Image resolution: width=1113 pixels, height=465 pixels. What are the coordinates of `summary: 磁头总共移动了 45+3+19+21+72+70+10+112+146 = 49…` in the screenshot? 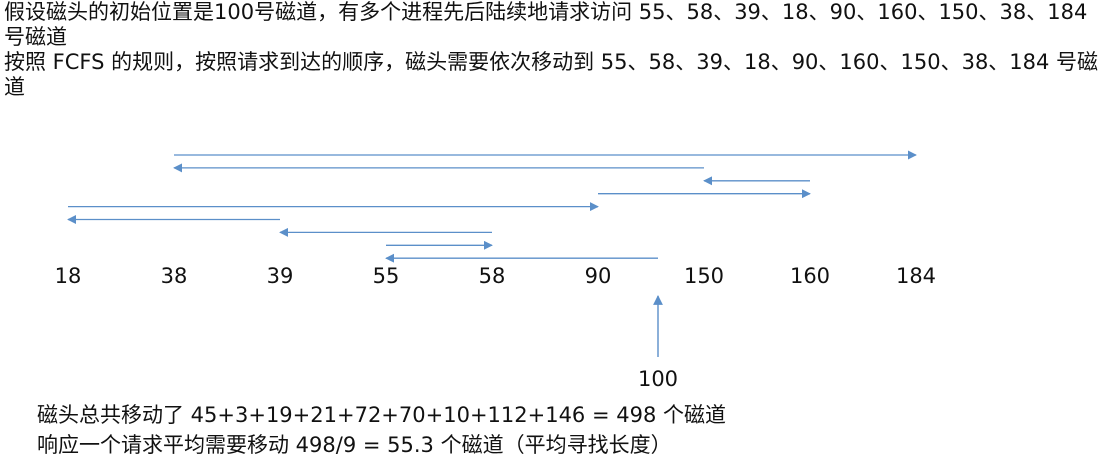 It's located at (381, 430).